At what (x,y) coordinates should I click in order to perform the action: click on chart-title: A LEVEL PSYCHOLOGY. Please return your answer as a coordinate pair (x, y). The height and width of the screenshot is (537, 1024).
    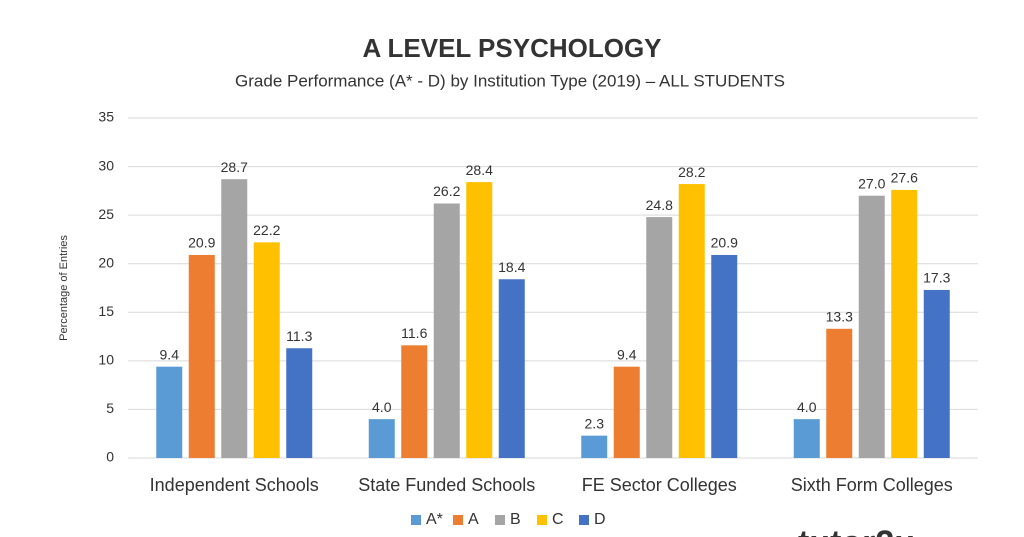
    Looking at the image, I should click on (511, 48).